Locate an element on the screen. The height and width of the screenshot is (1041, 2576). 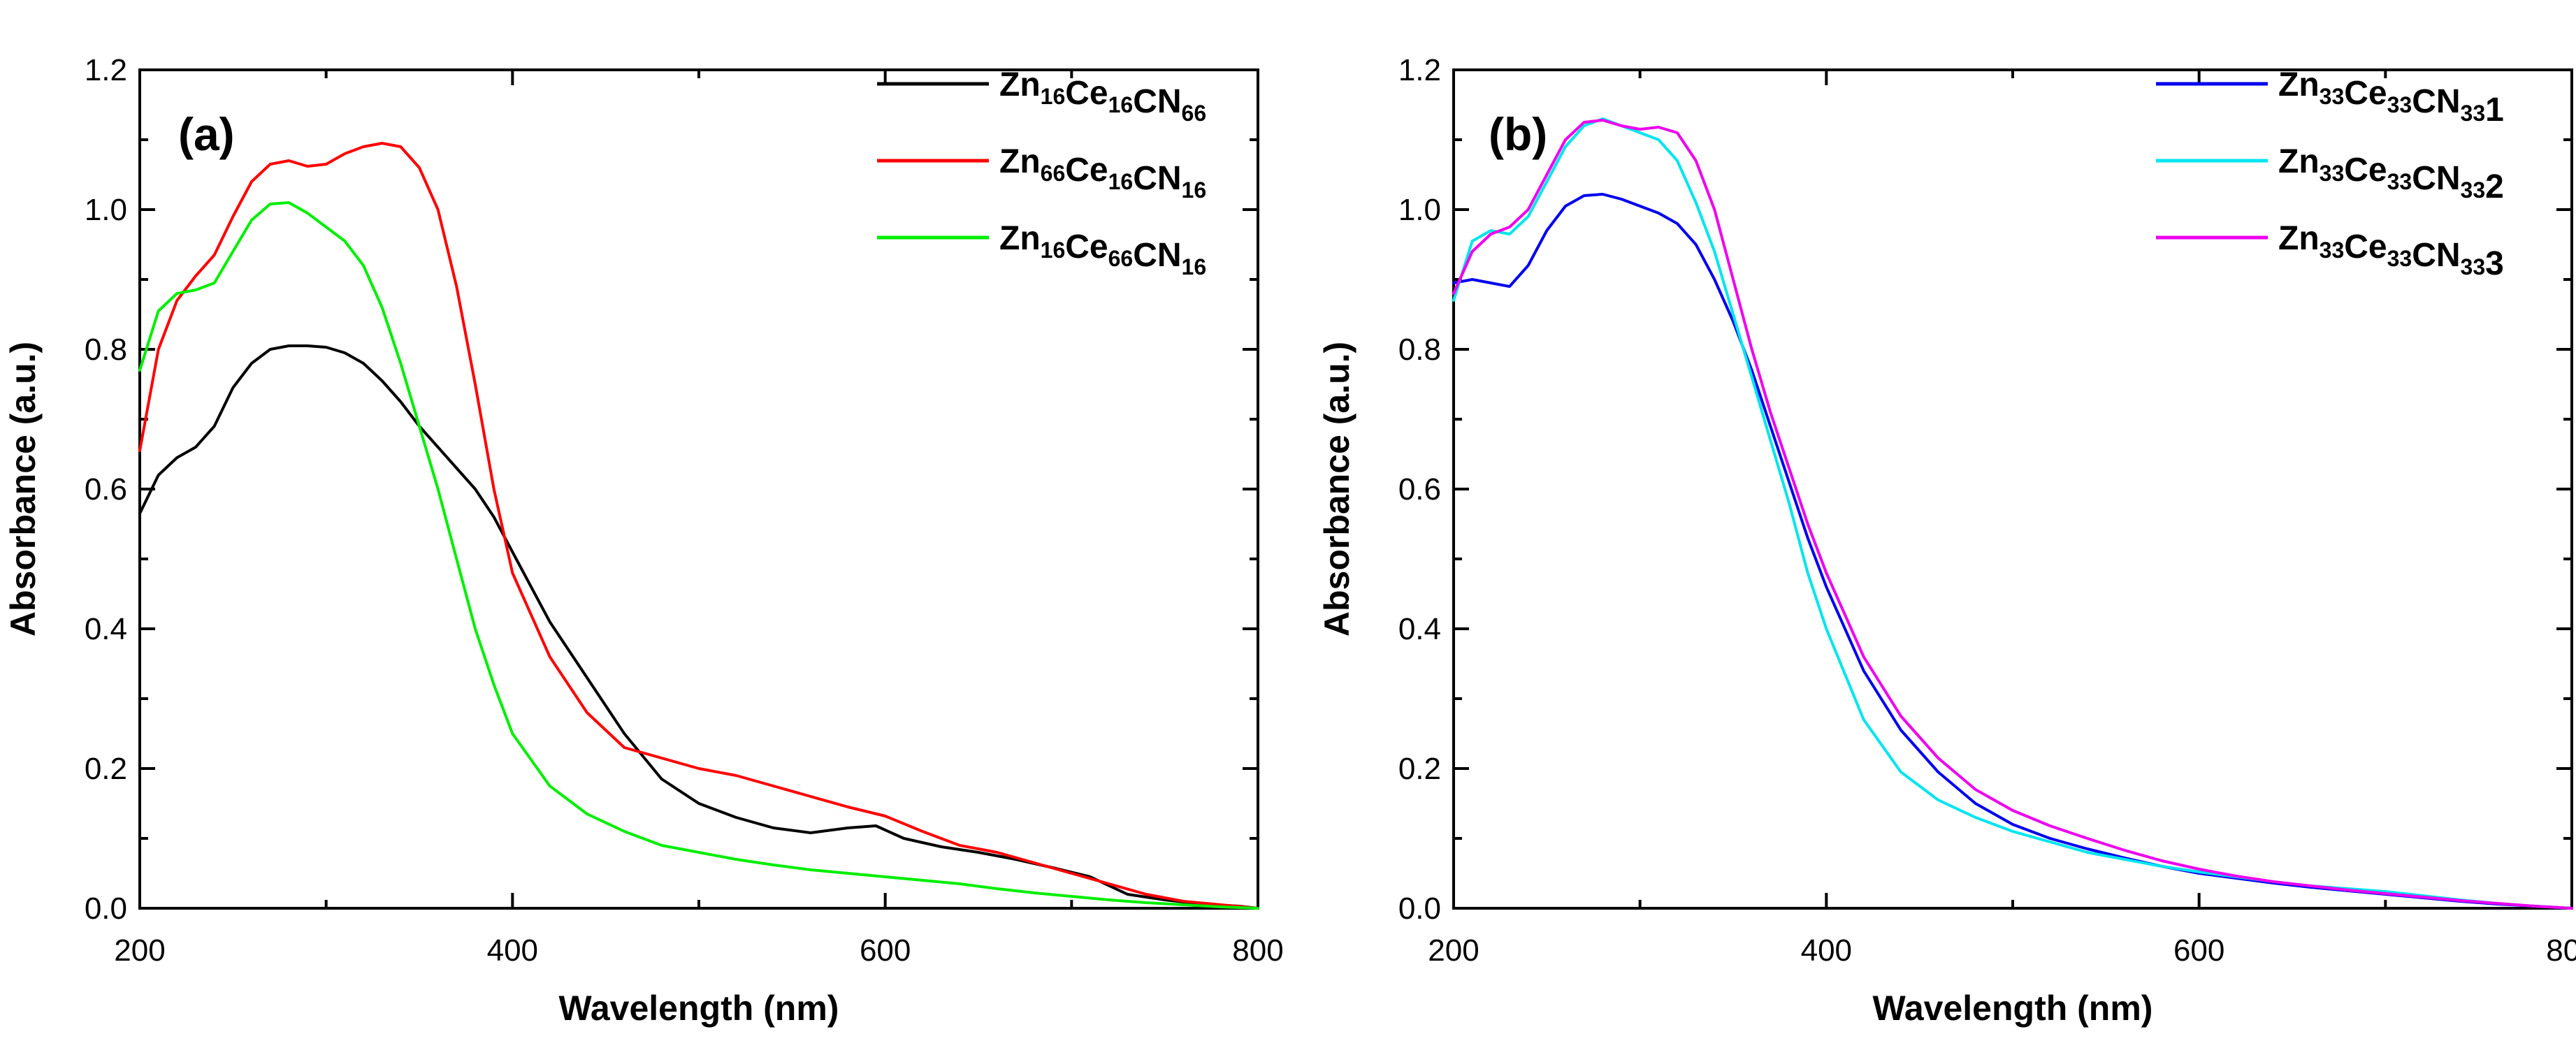
legend-label: Zn33Ce33CN333 is located at coordinates (2391, 251).